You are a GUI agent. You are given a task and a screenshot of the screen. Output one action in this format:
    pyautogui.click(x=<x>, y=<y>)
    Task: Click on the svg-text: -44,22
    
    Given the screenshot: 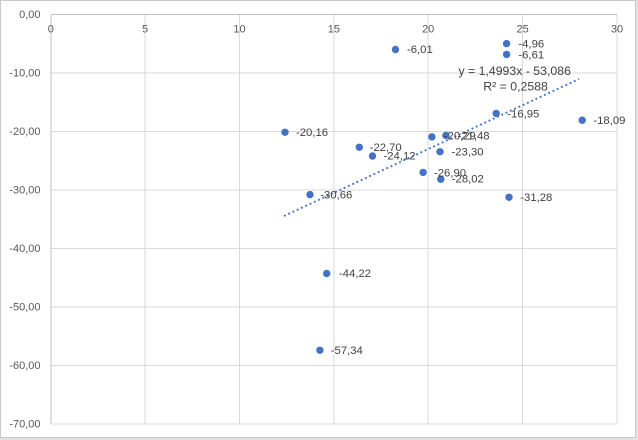 What is the action you would take?
    pyautogui.click(x=355, y=274)
    